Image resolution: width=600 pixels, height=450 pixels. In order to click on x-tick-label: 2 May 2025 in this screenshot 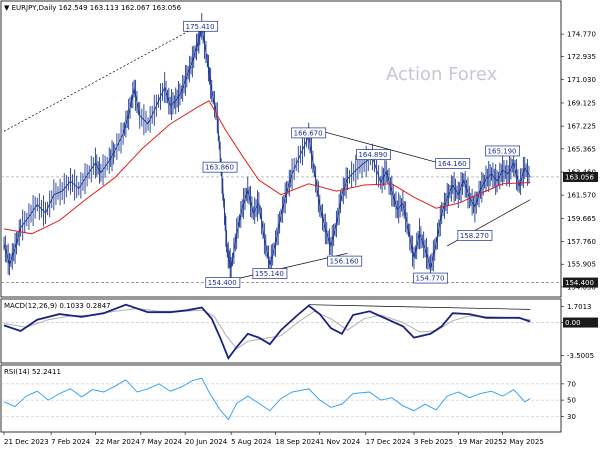, I will do `click(523, 442)`.